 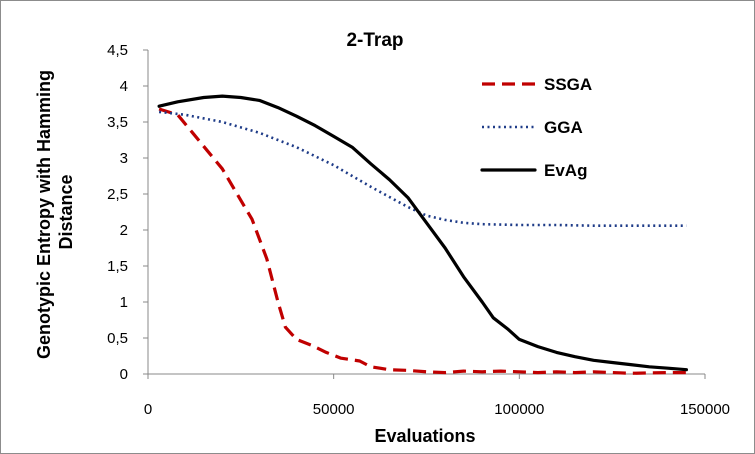 I want to click on y-tick-label: 4, so click(x=124, y=86).